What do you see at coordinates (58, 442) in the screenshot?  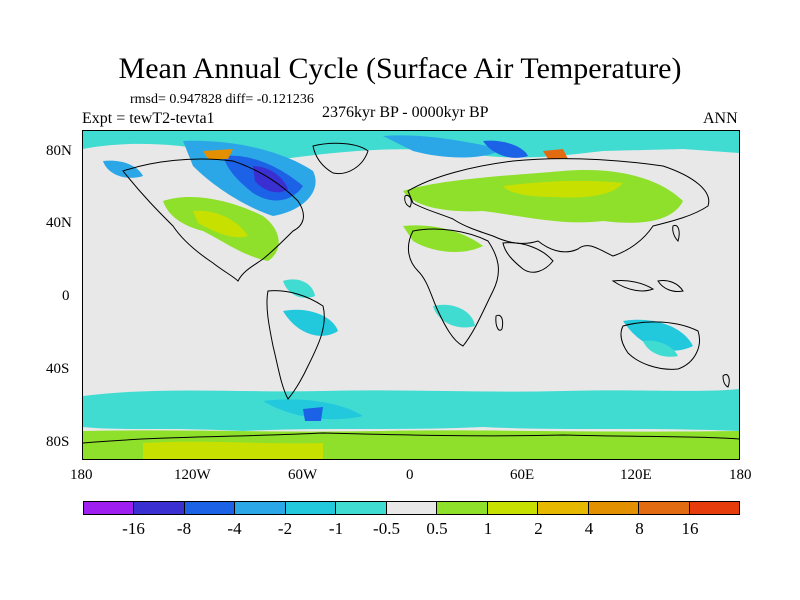 I see `lat-label-80s: 80S` at bounding box center [58, 442].